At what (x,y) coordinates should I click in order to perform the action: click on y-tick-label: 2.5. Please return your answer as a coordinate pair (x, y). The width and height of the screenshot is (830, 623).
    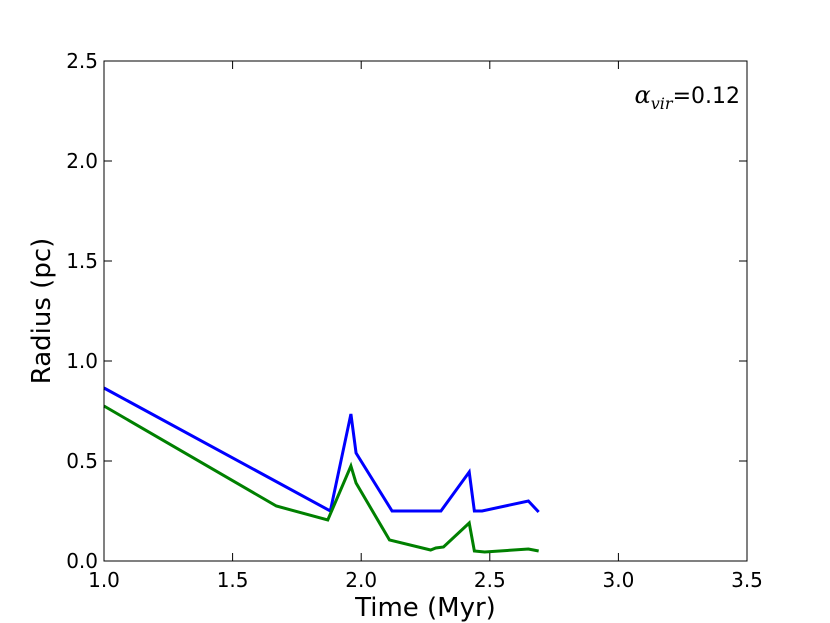
    Looking at the image, I should click on (82, 61).